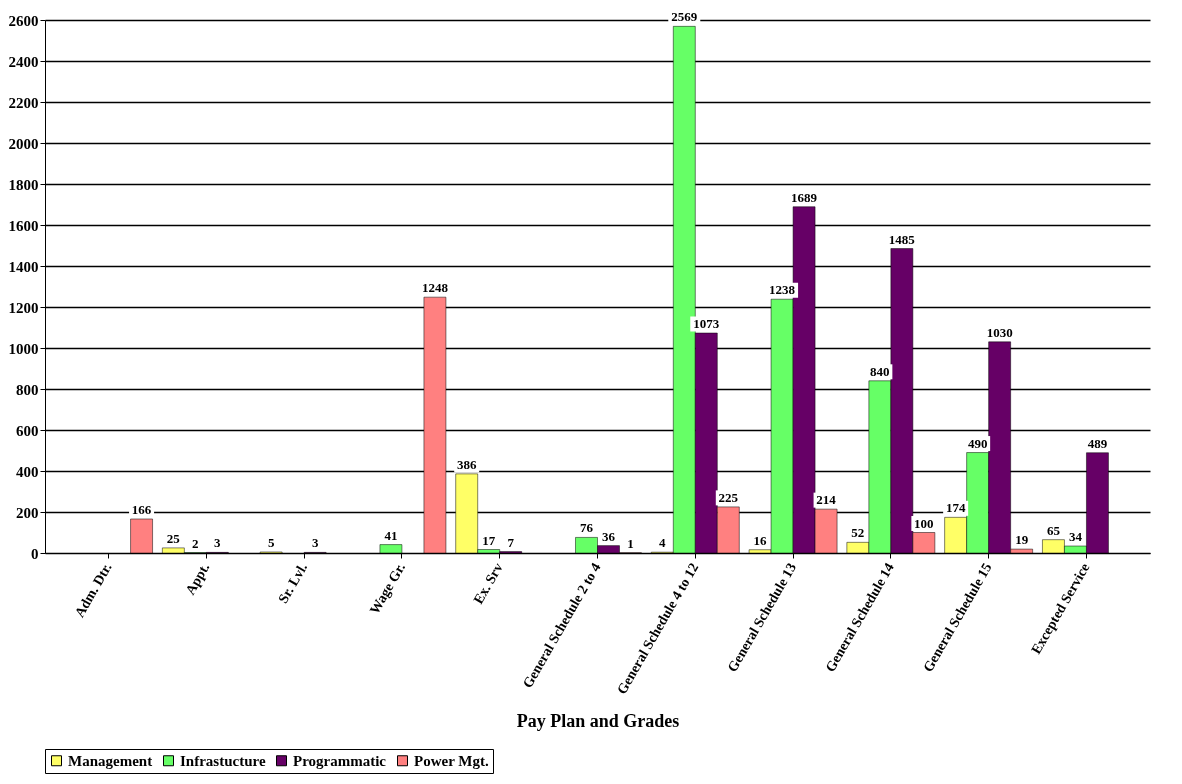  Describe the element at coordinates (858, 533) in the screenshot. I see `data-label: 52` at that location.